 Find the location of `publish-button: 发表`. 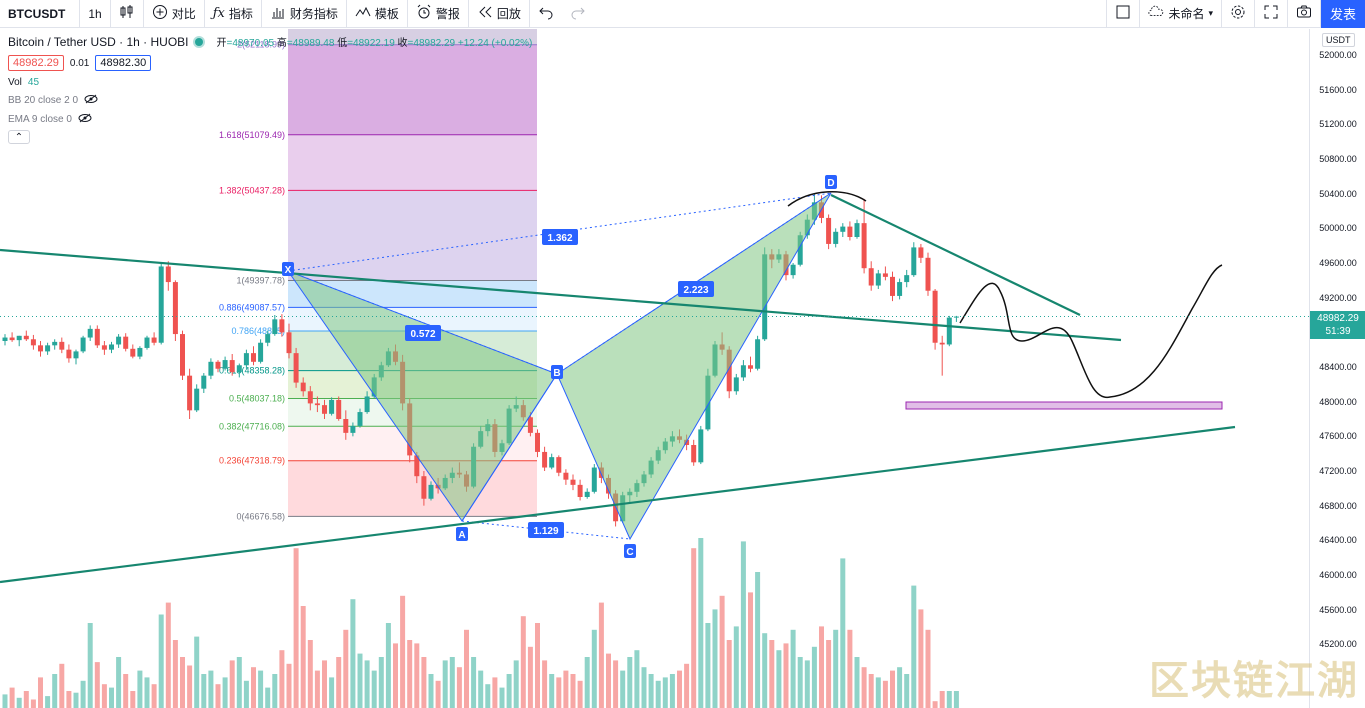

publish-button: 发表 is located at coordinates (1343, 14).